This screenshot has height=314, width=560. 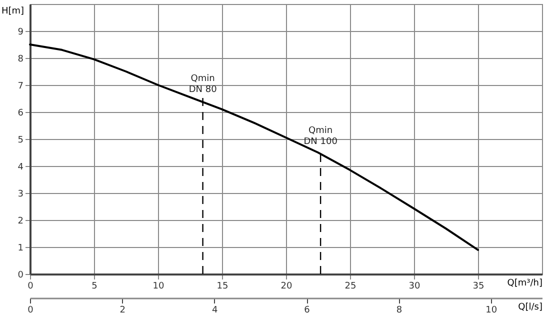 I want to click on y-tick-label: 5, so click(x=21, y=141).